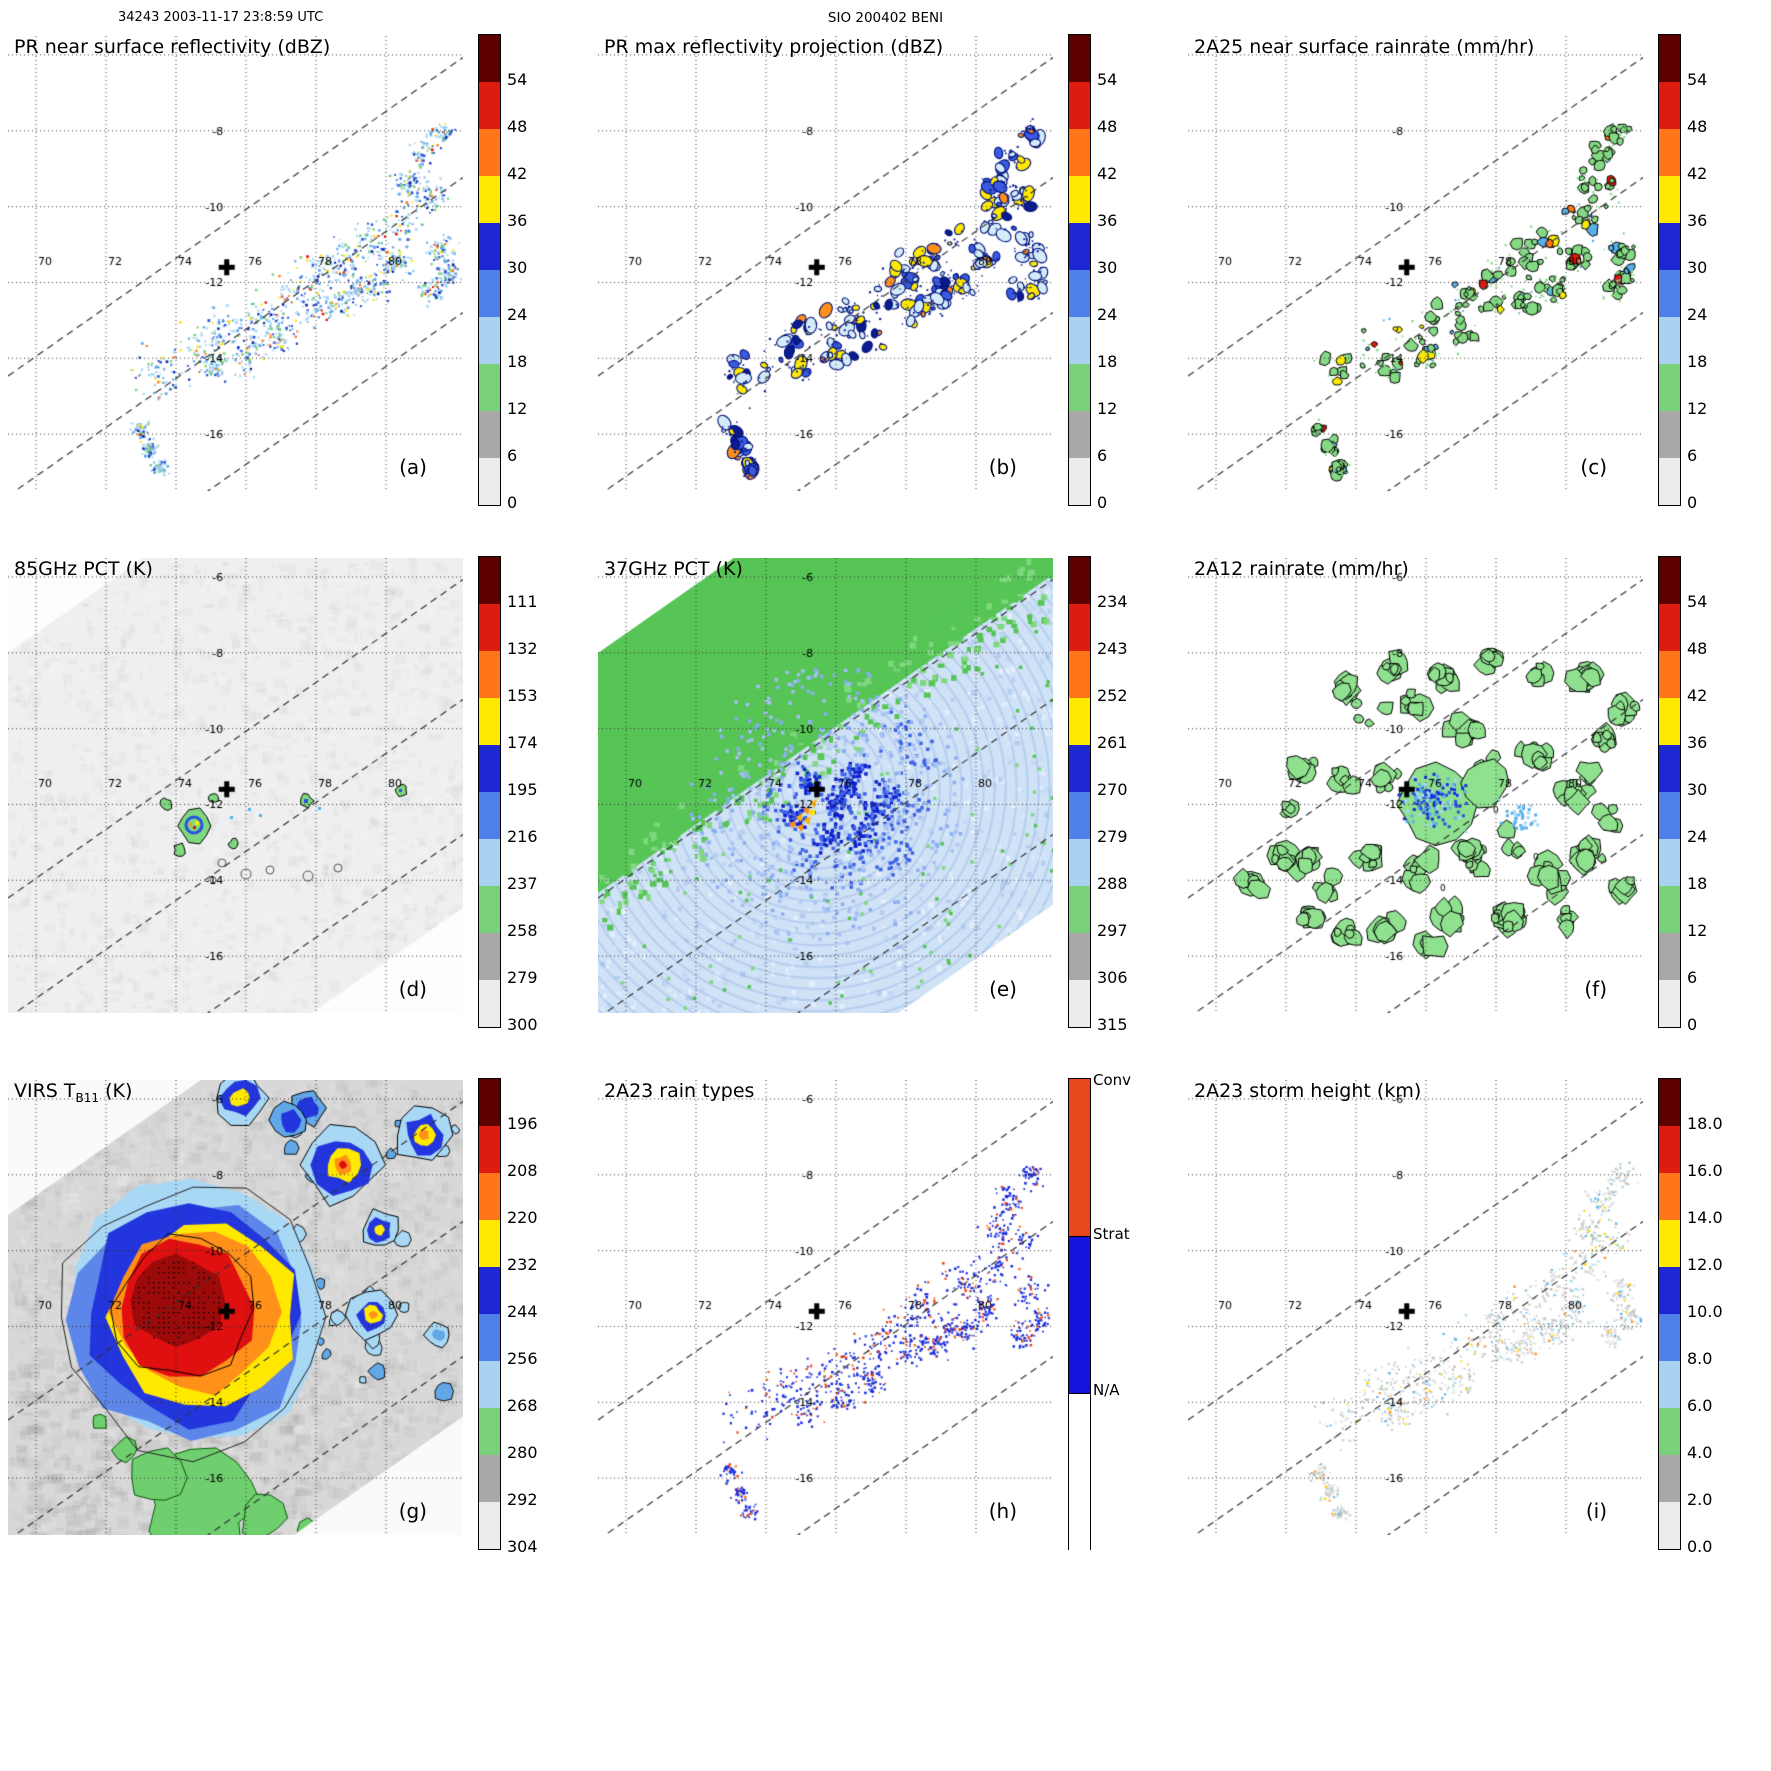  What do you see at coordinates (679, 1091) in the screenshot?
I see `panel-title: 2A23 rain types` at bounding box center [679, 1091].